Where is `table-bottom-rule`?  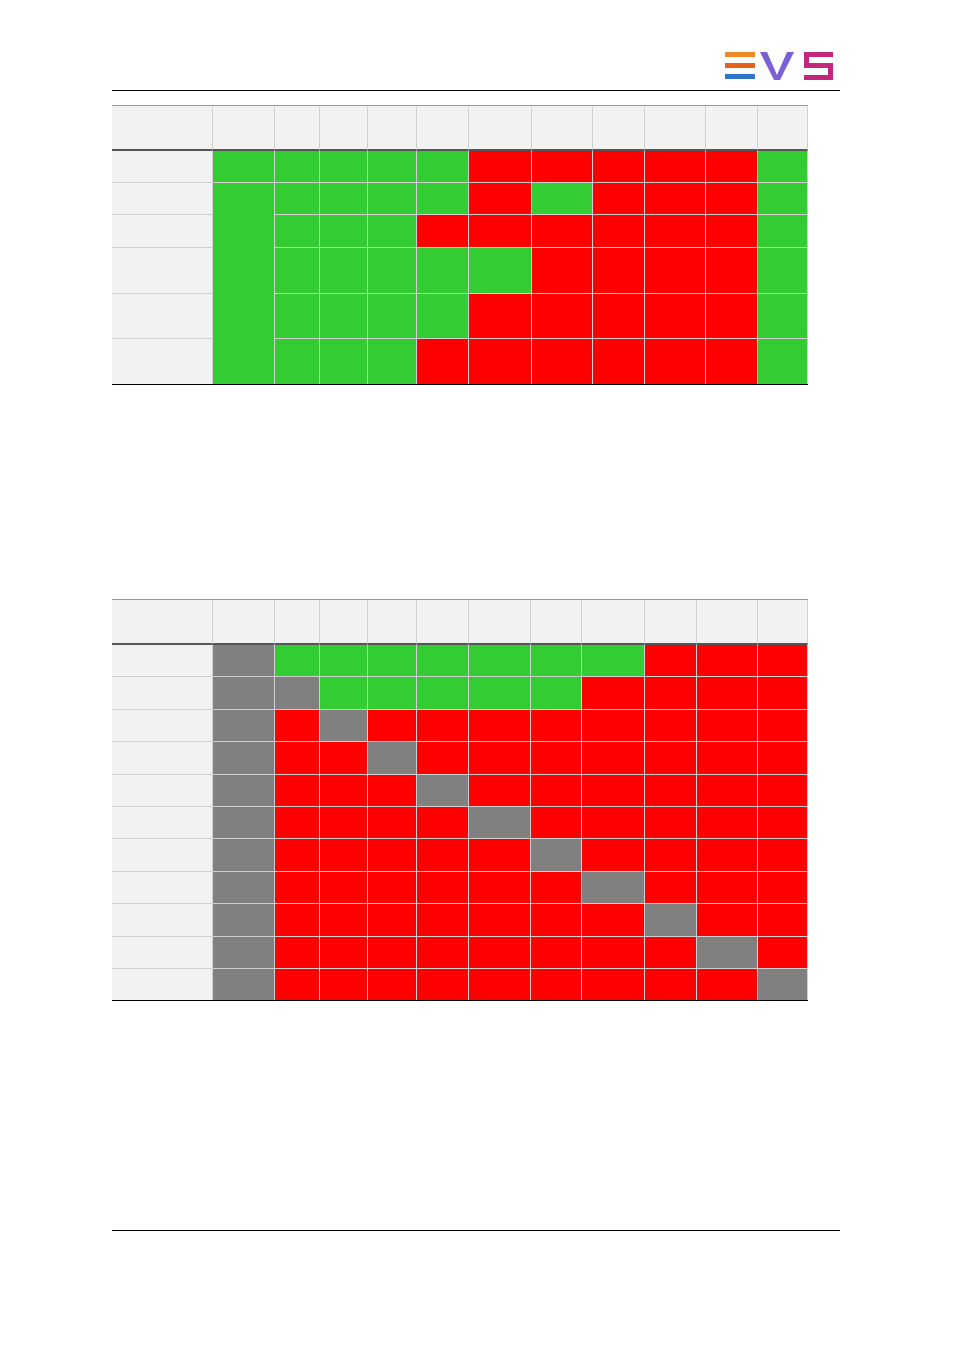
table-bottom-rule is located at coordinates (460, 384).